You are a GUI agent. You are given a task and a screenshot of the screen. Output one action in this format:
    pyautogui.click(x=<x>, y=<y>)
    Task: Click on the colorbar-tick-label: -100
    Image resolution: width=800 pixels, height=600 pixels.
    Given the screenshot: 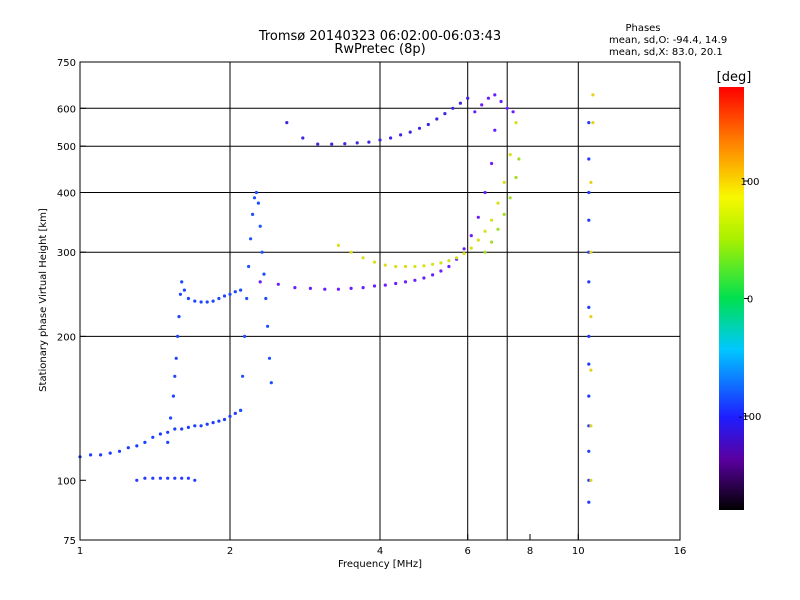 What is the action you would take?
    pyautogui.click(x=750, y=417)
    